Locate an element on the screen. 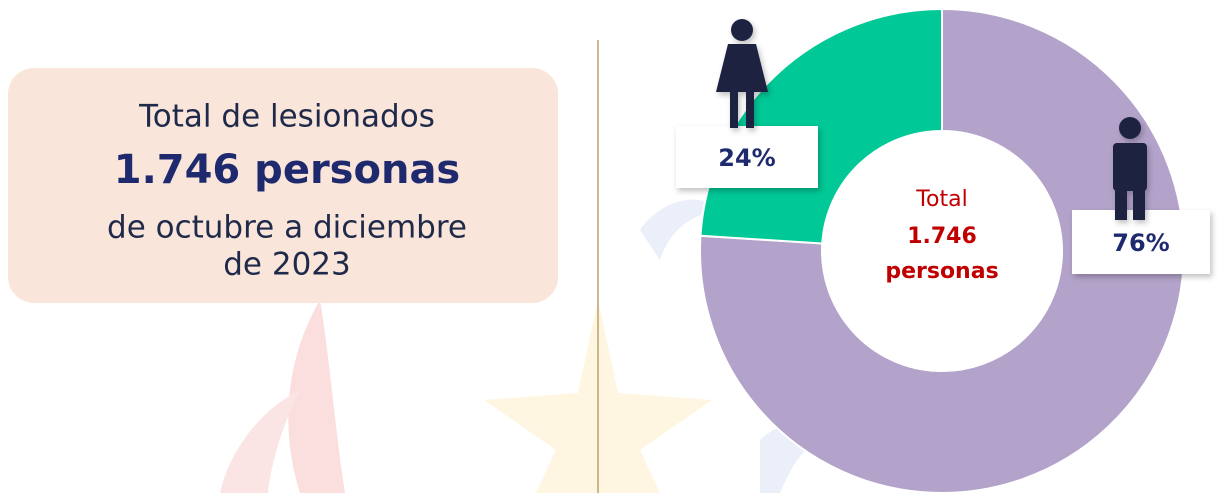 The image size is (1221, 493). value-label: 24% is located at coordinates (746, 158).